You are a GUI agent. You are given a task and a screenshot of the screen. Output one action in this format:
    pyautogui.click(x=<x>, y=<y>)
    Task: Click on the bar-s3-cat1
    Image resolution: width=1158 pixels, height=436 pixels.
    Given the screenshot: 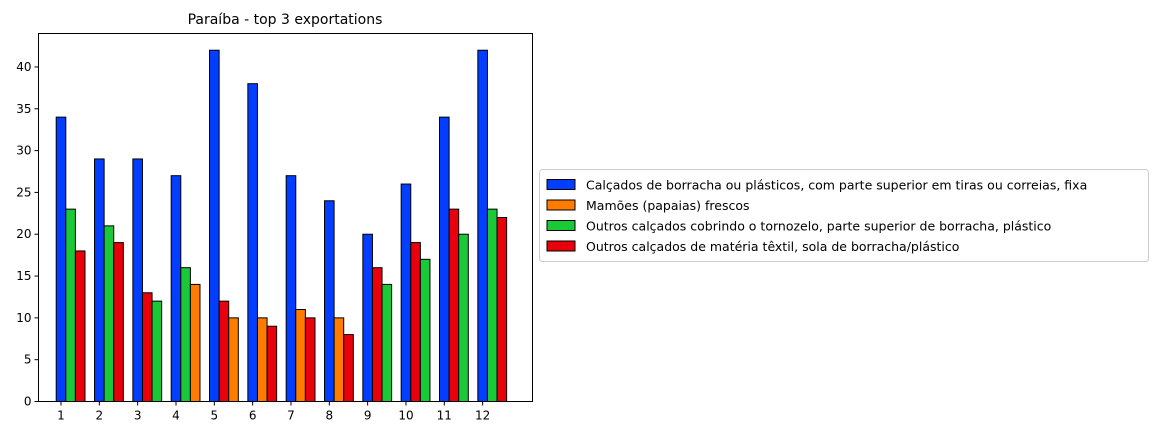 What is the action you would take?
    pyautogui.click(x=80, y=326)
    